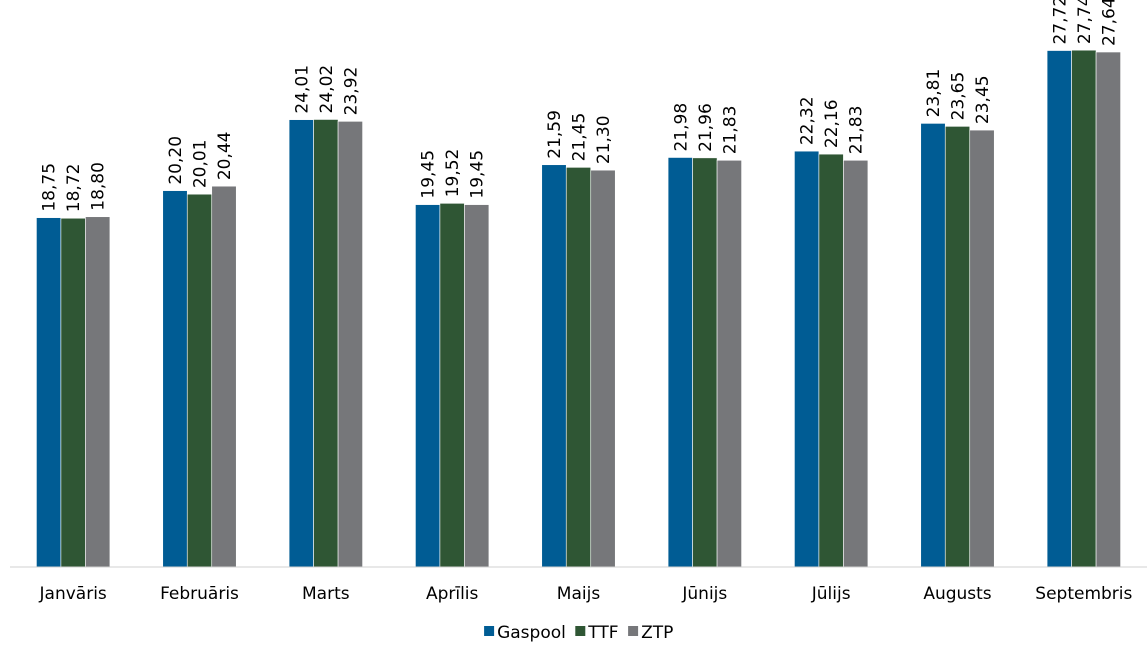  What do you see at coordinates (934, 93) in the screenshot?
I see `data-label-gaspool-7: 23,81` at bounding box center [934, 93].